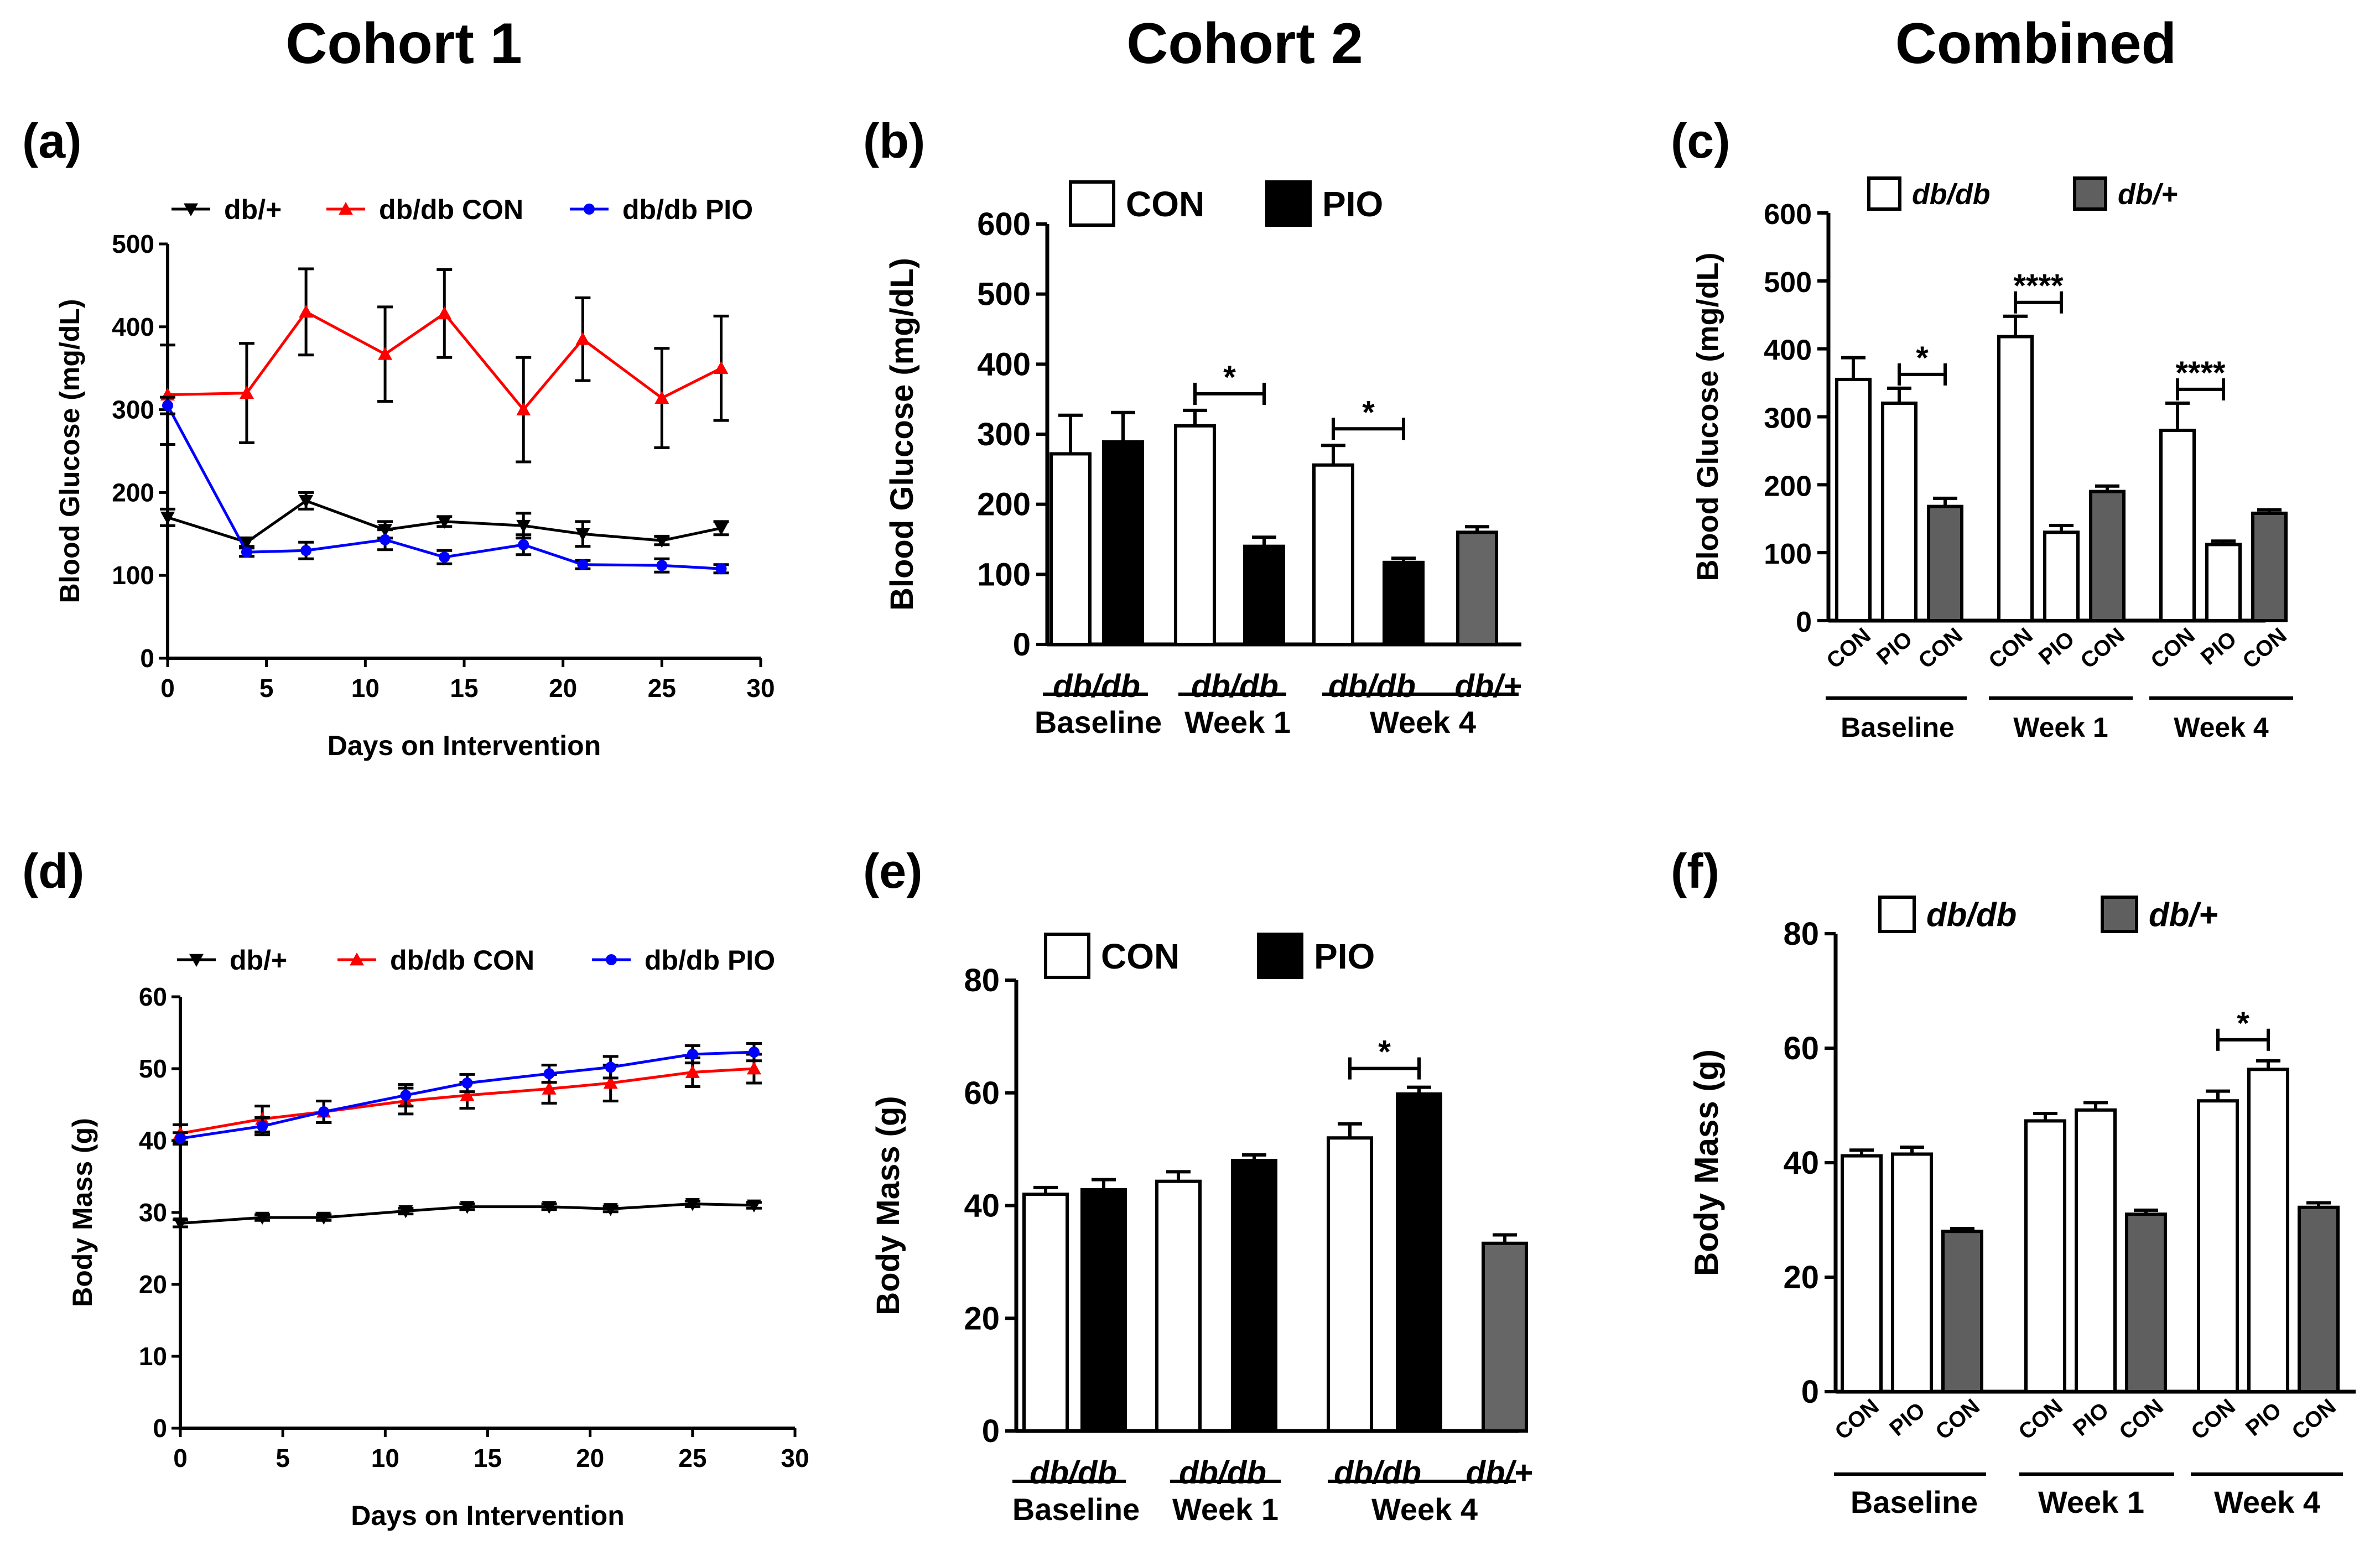 The image size is (2380, 1551). What do you see at coordinates (1788, 486) in the screenshot?
I see `y-tick-label: 200` at bounding box center [1788, 486].